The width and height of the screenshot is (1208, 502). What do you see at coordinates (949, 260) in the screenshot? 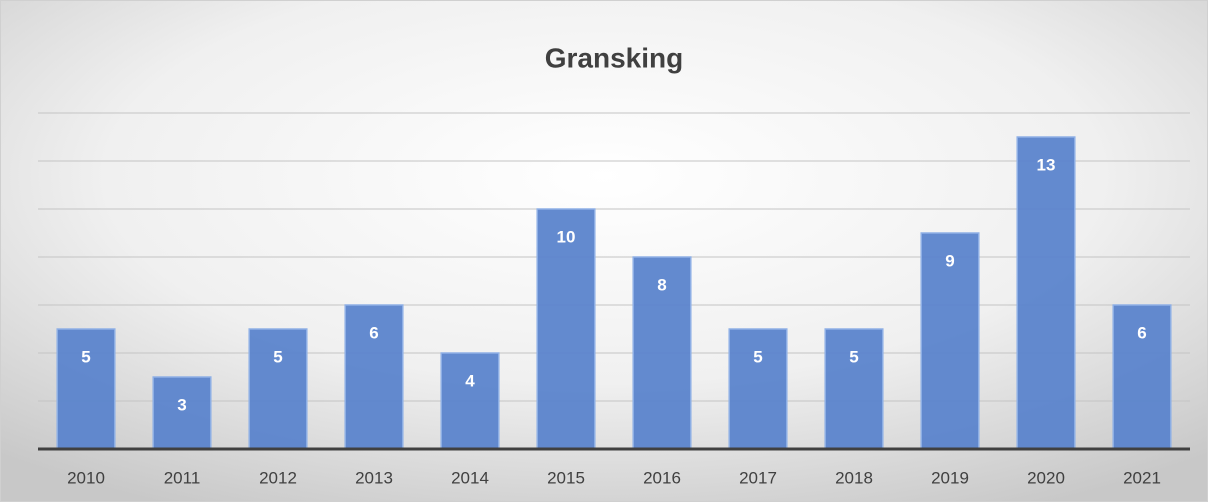
I see `data-label: 9` at bounding box center [949, 260].